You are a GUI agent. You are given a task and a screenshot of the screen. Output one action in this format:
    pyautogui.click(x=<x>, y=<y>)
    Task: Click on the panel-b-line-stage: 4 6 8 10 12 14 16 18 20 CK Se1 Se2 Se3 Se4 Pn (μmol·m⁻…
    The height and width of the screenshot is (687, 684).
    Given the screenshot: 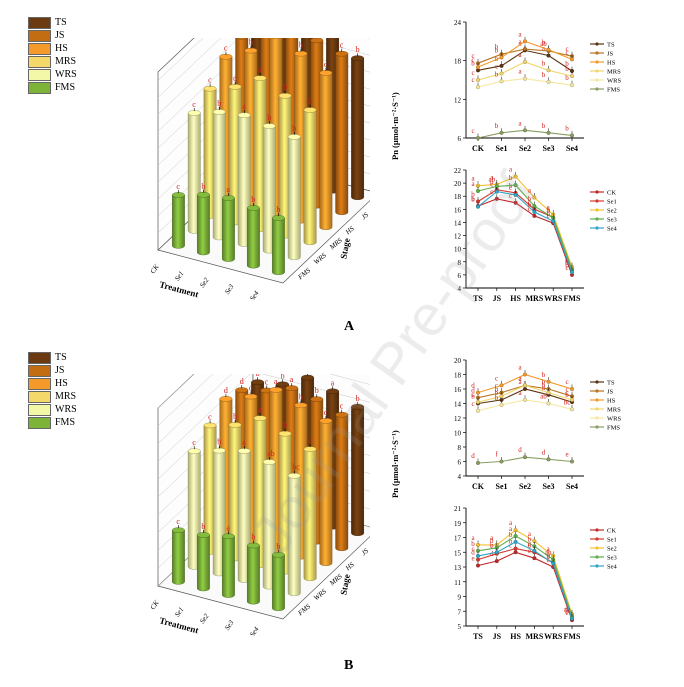 What is the action you would take?
    pyautogui.click(x=517, y=426)
    